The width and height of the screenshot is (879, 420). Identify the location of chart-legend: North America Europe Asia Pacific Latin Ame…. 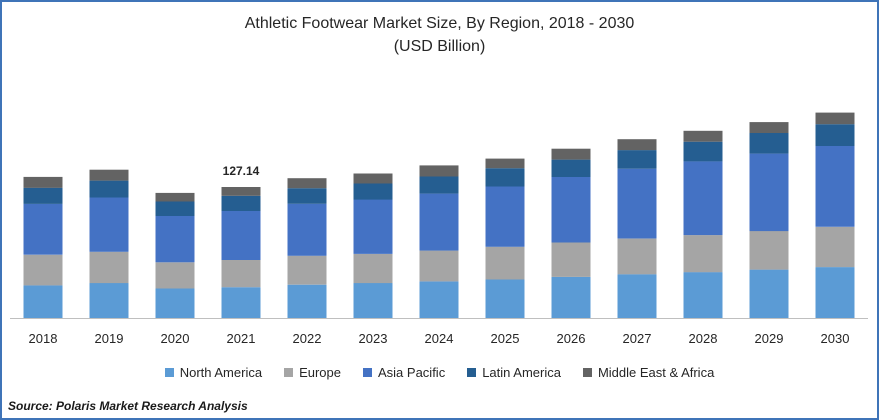
(439, 372).